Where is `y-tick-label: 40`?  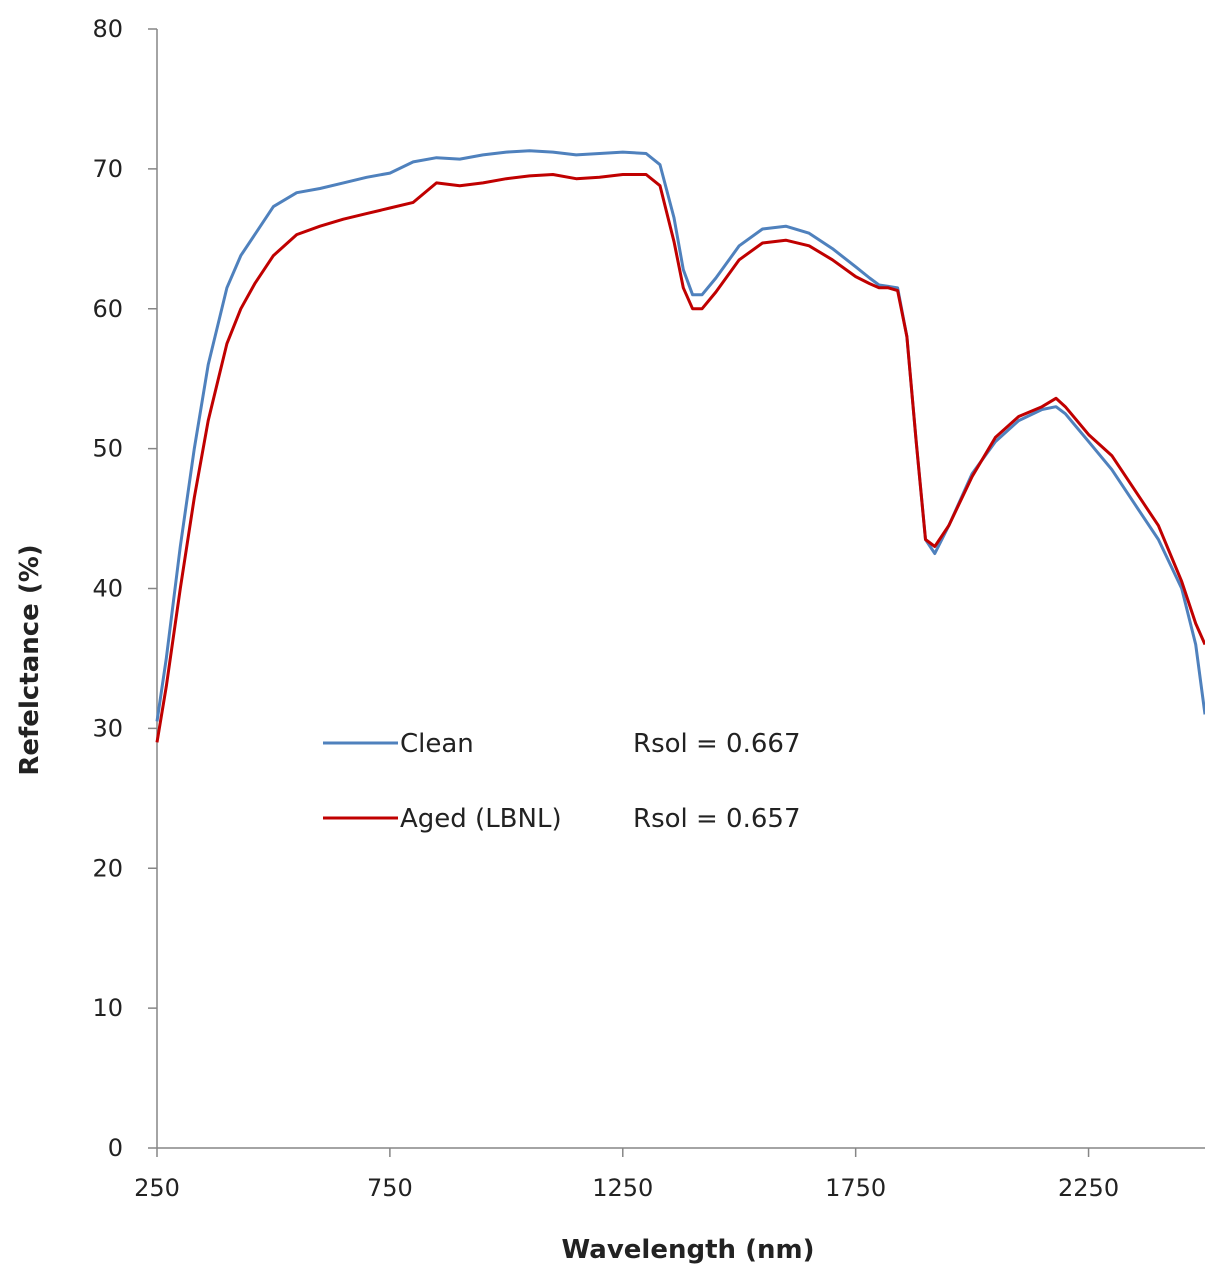
y-tick-label: 40 is located at coordinates (107, 589).